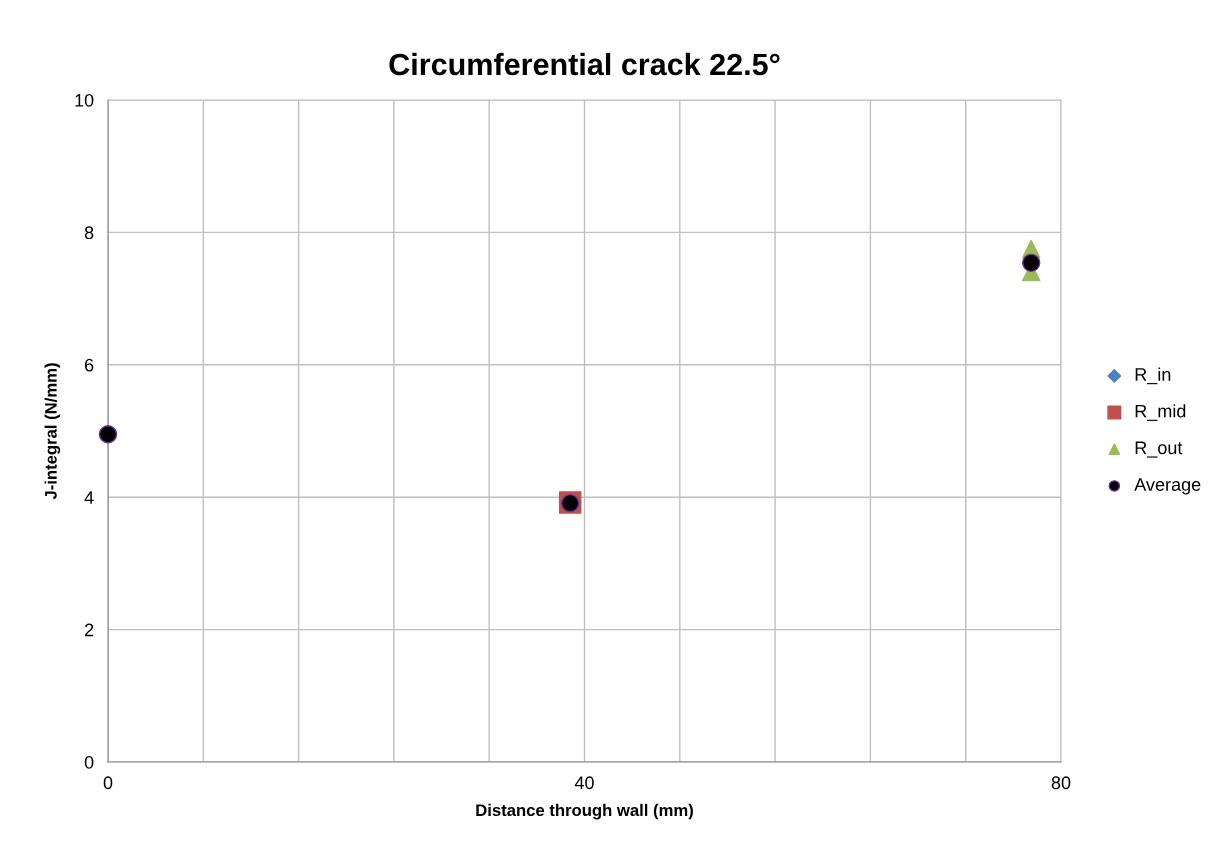  Describe the element at coordinates (1159, 449) in the screenshot. I see `legend-label: R_out` at that location.